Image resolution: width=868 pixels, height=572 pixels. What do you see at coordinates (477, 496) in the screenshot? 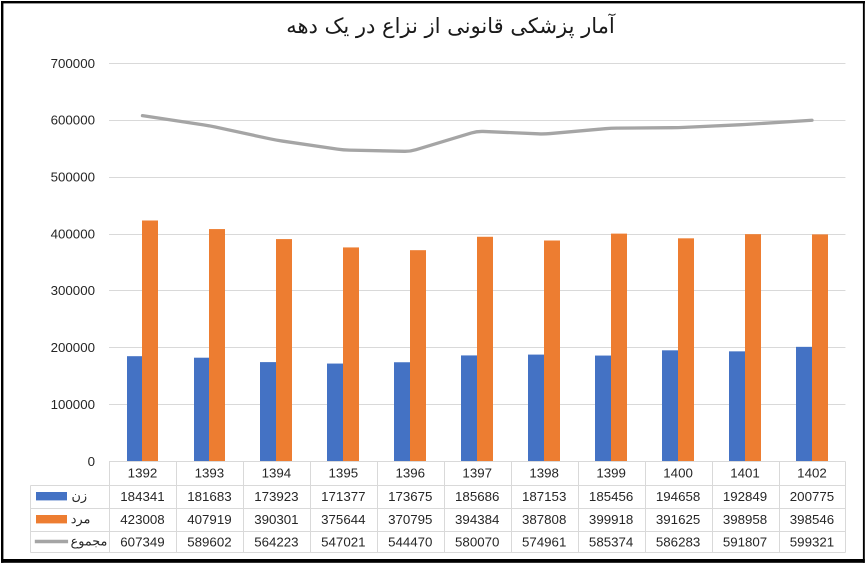
I see `svg-text: 185686` at bounding box center [477, 496].